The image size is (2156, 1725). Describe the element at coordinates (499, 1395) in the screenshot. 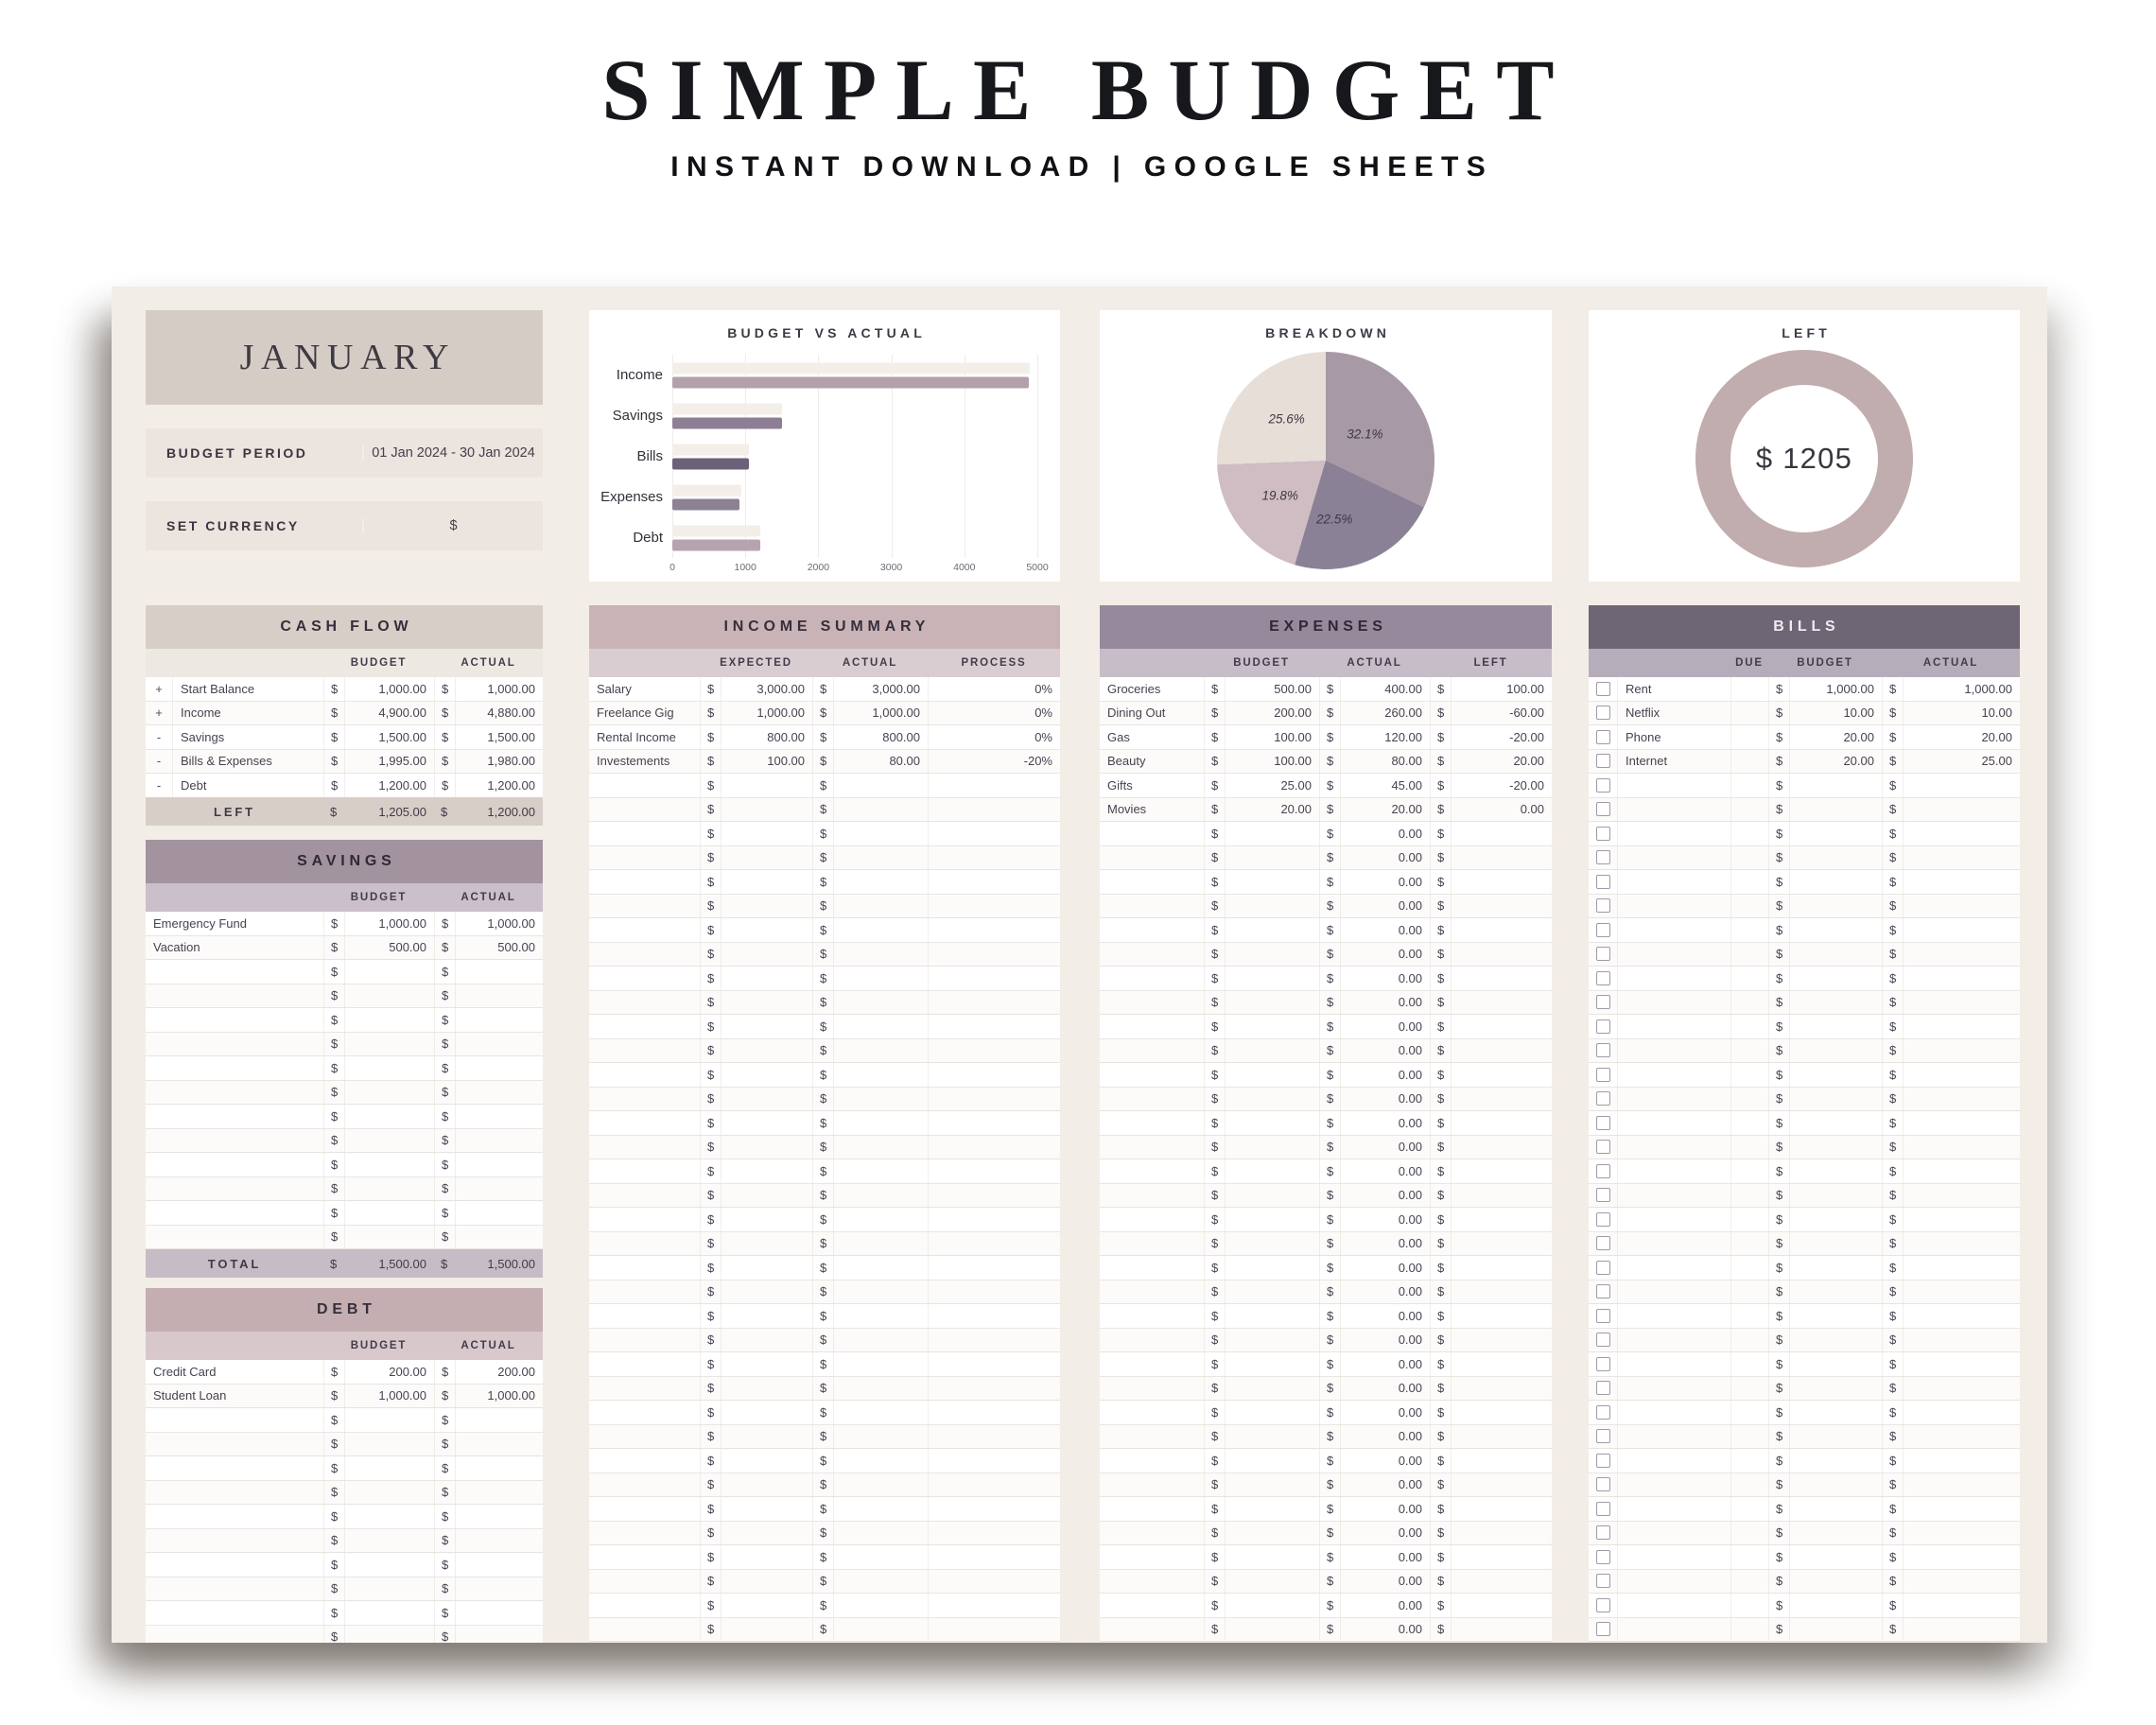

I see `actual-cell: 1,000.00` at that location.